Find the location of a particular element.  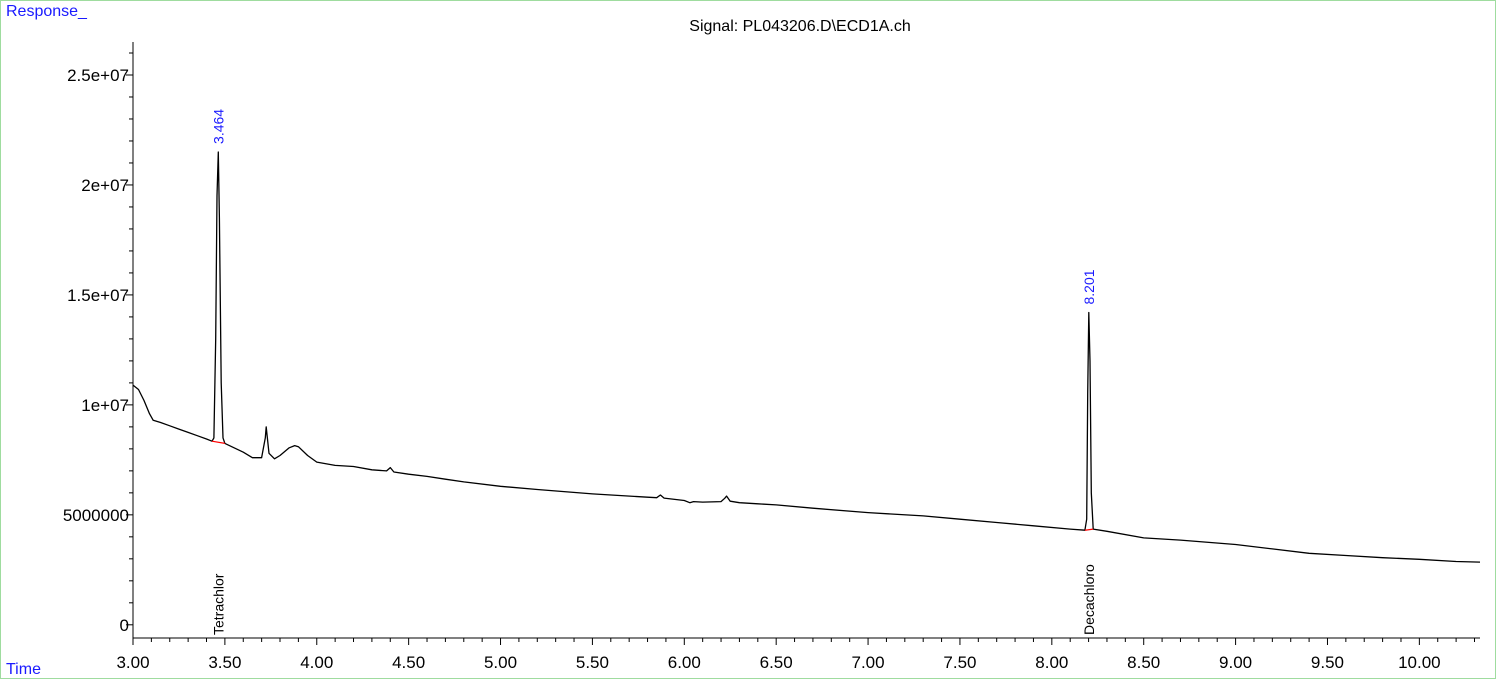

y-tick-label: 0 is located at coordinates (124, 625).